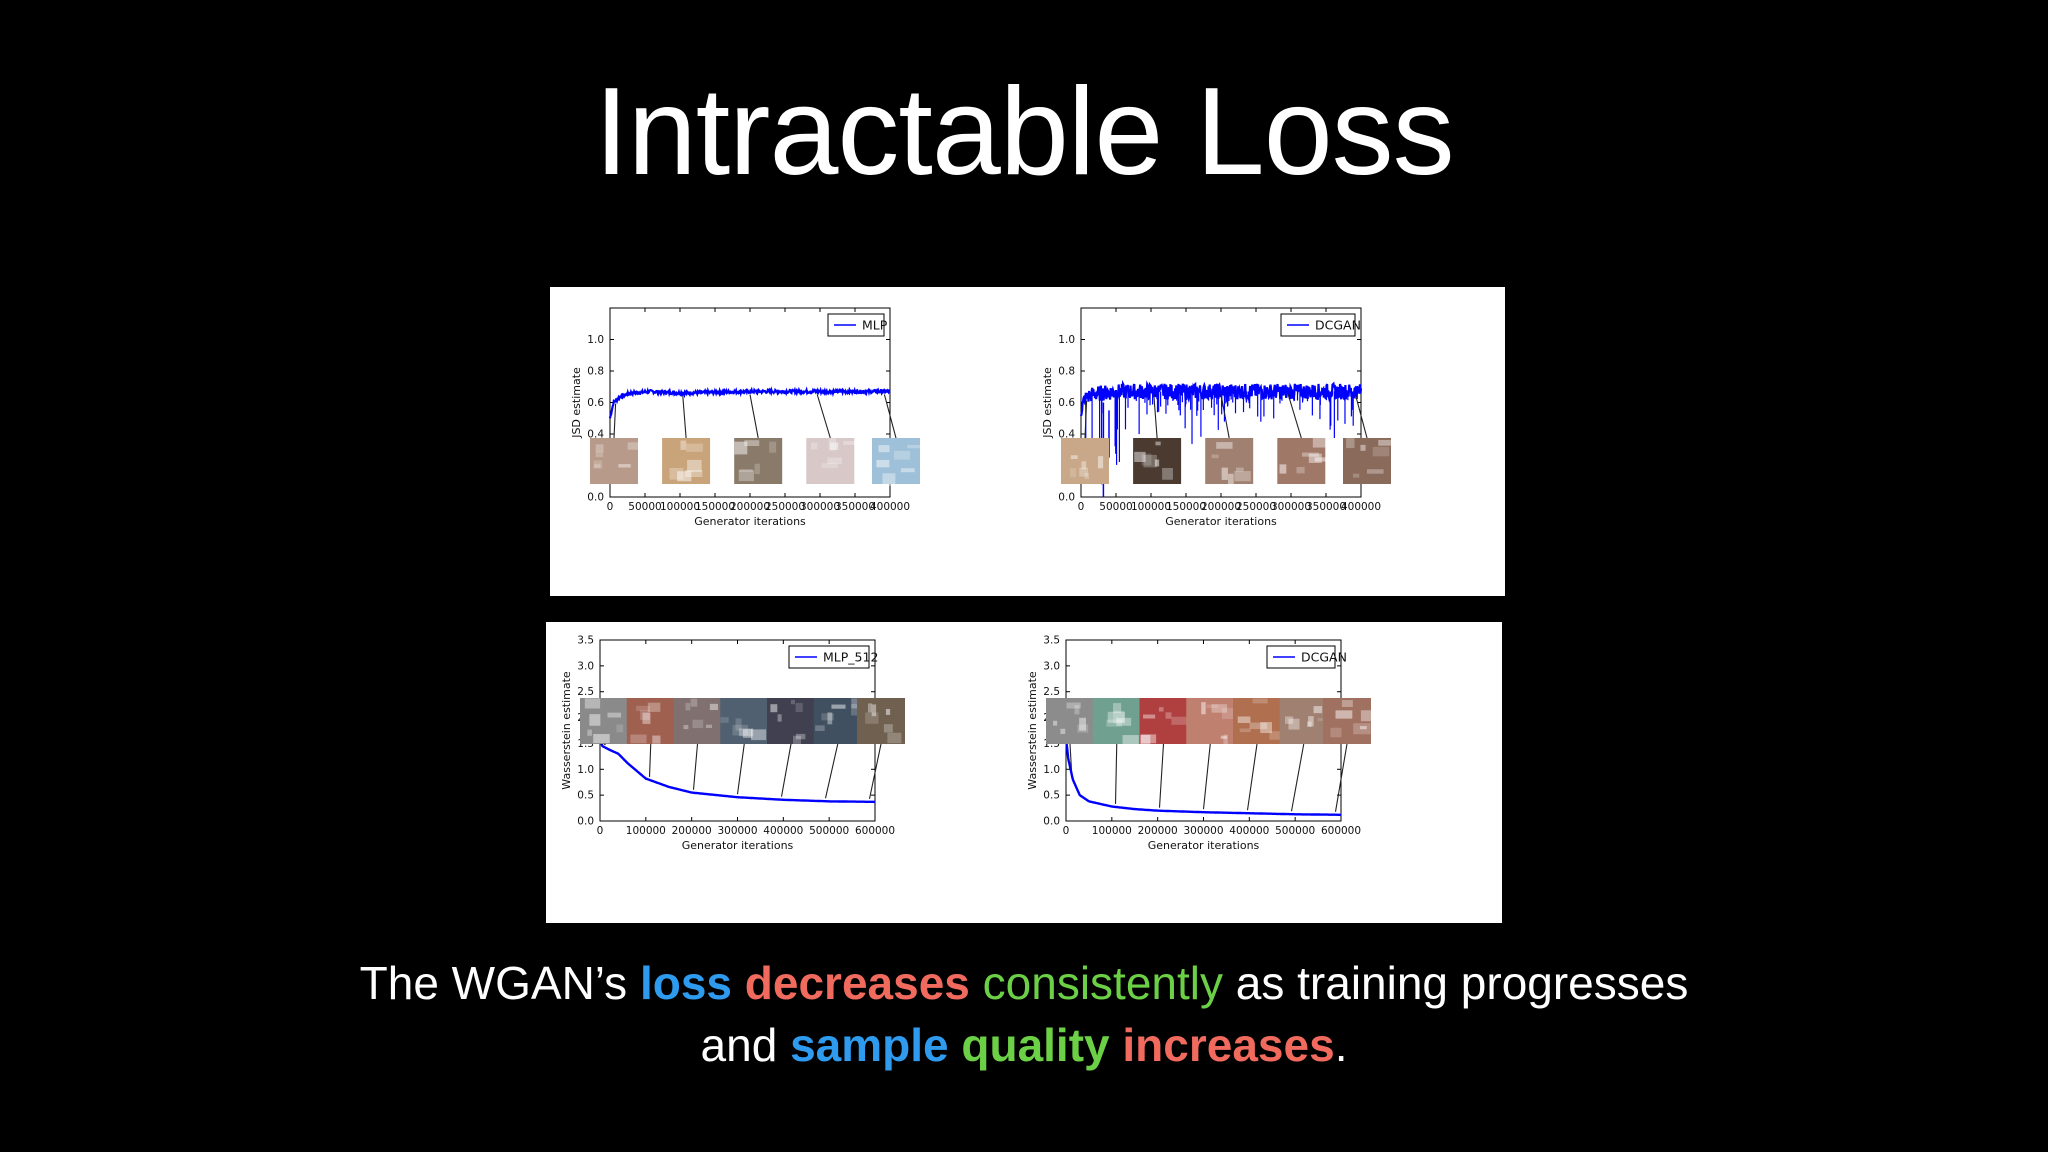 This screenshot has width=2048, height=1152. Describe the element at coordinates (1341, 1045) in the screenshot. I see `caption-segment: .` at that location.